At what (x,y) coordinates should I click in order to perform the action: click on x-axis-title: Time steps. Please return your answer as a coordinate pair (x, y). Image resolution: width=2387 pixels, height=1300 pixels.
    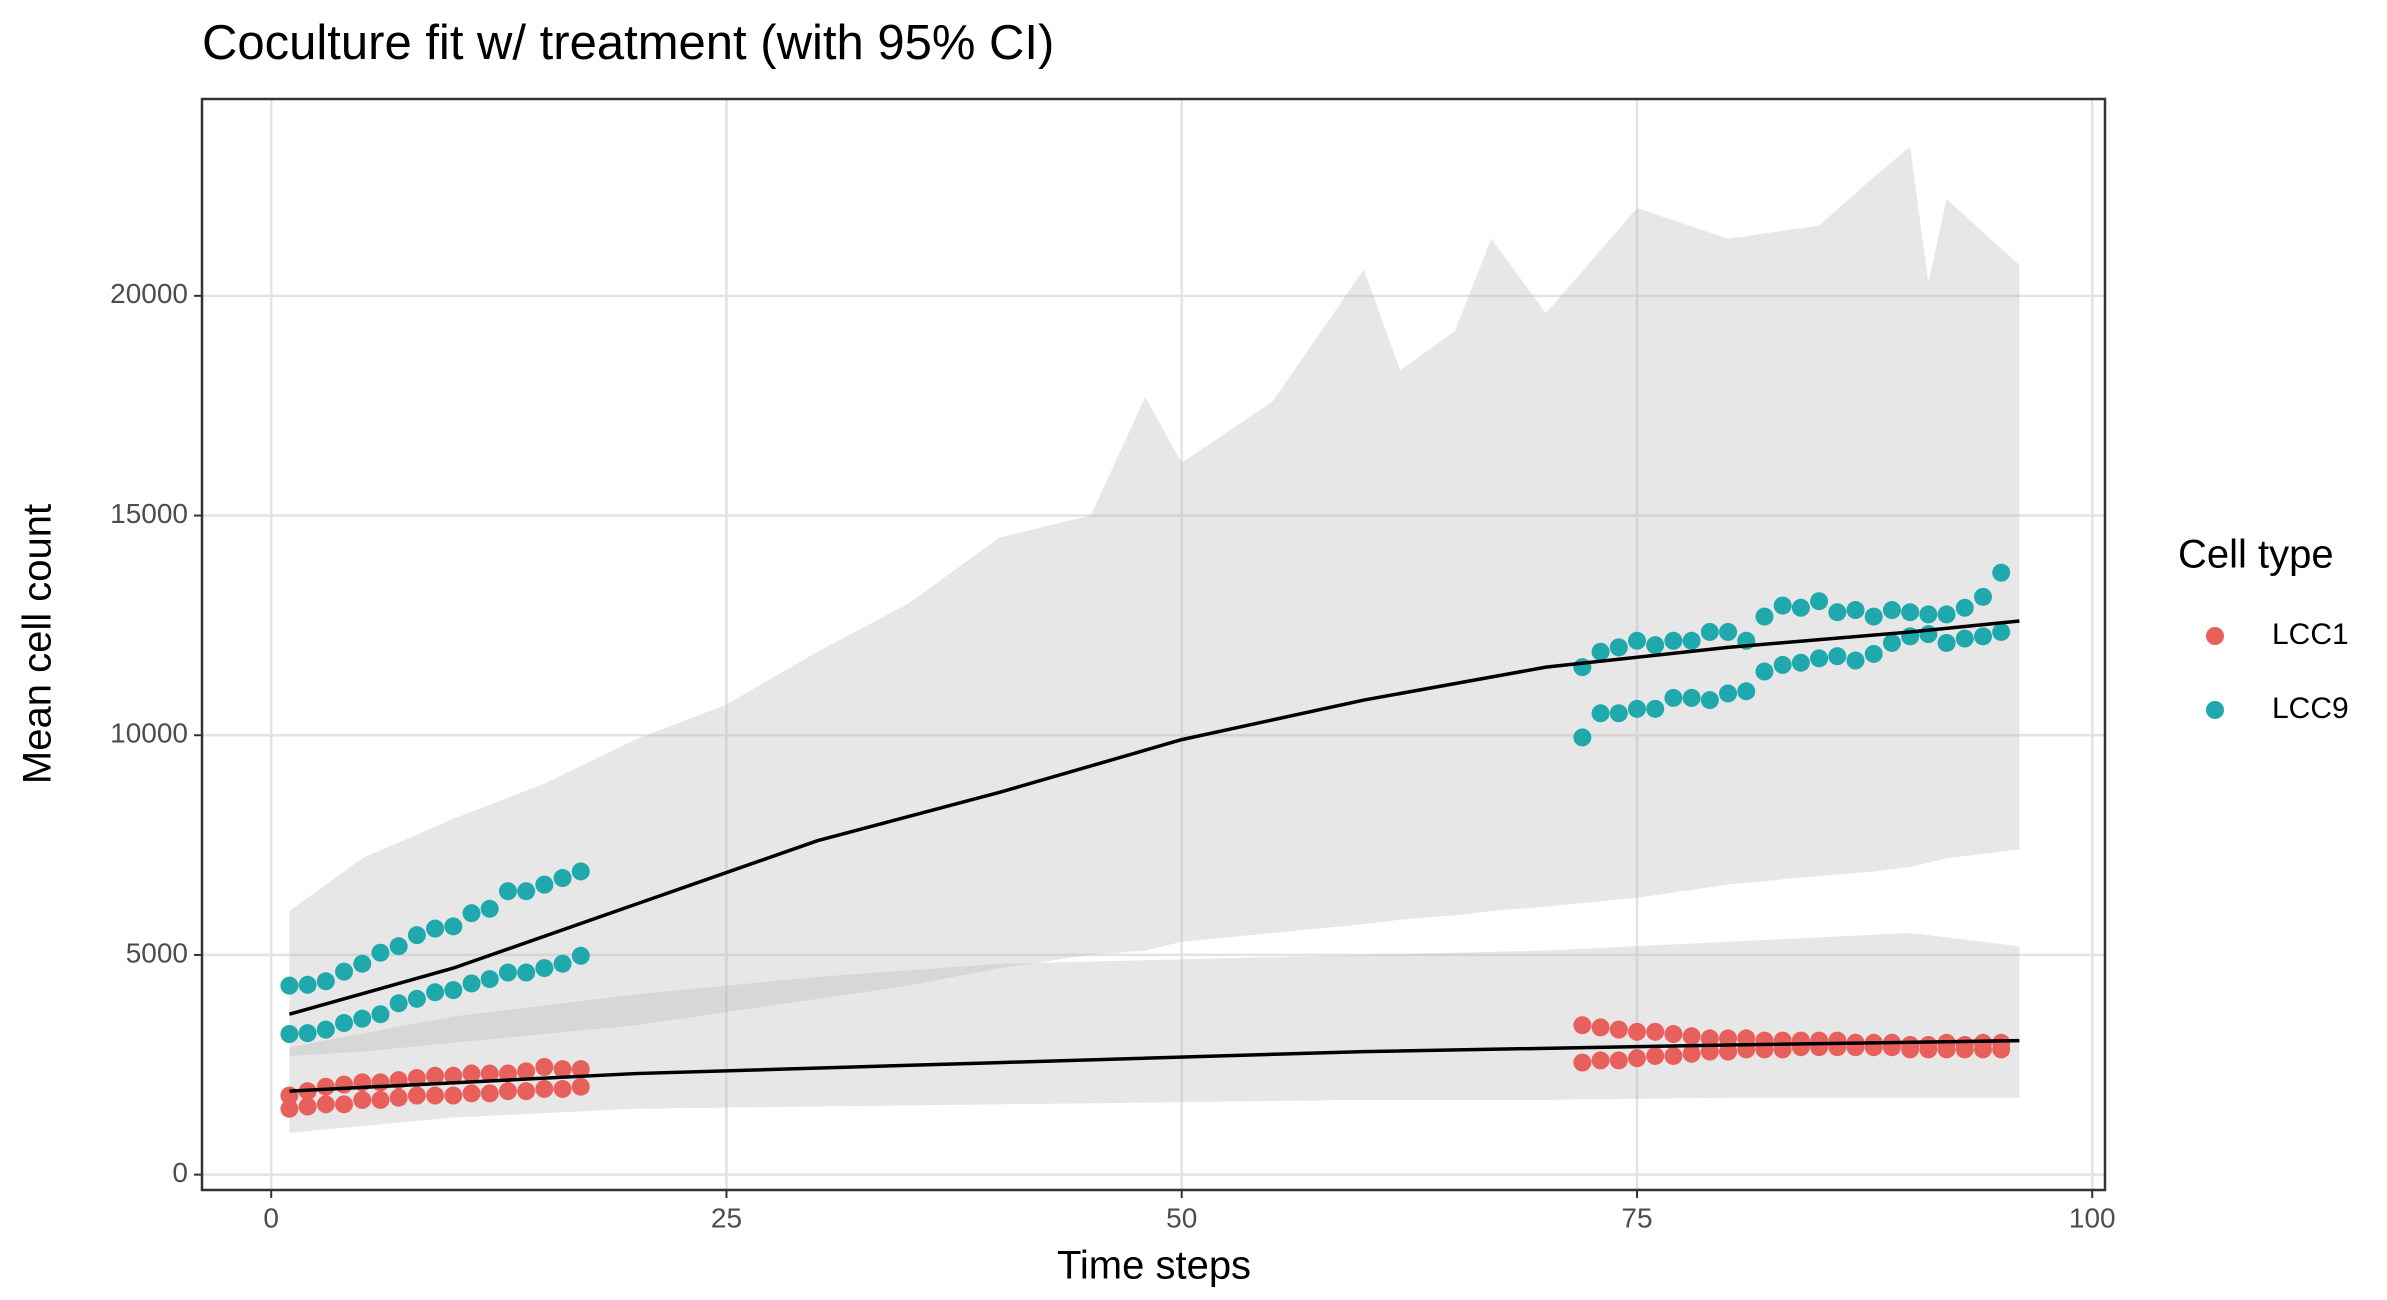
    Looking at the image, I should click on (1154, 1266).